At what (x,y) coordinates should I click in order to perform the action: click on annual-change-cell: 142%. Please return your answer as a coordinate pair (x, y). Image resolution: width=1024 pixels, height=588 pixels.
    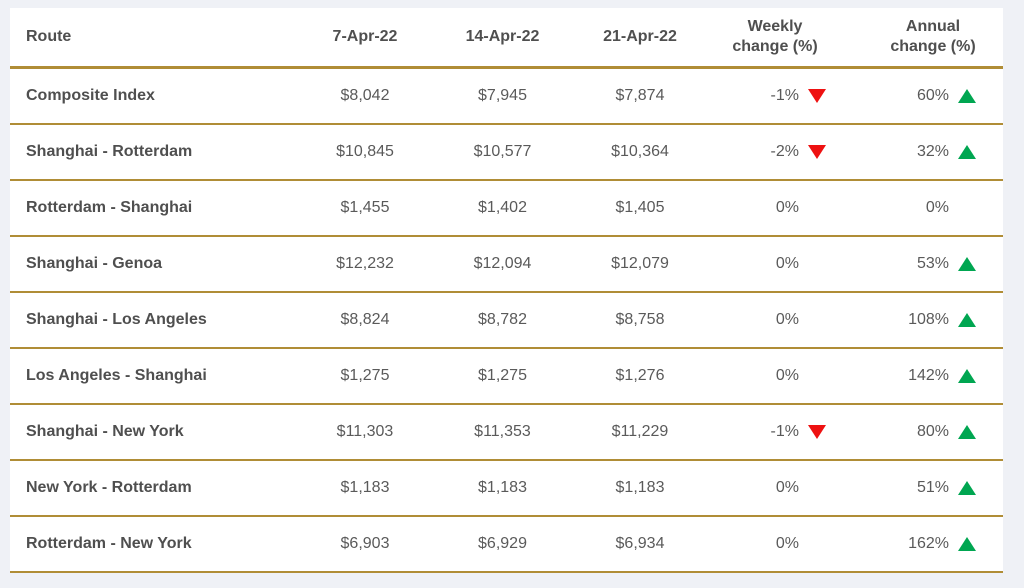
    Looking at the image, I should click on (924, 376).